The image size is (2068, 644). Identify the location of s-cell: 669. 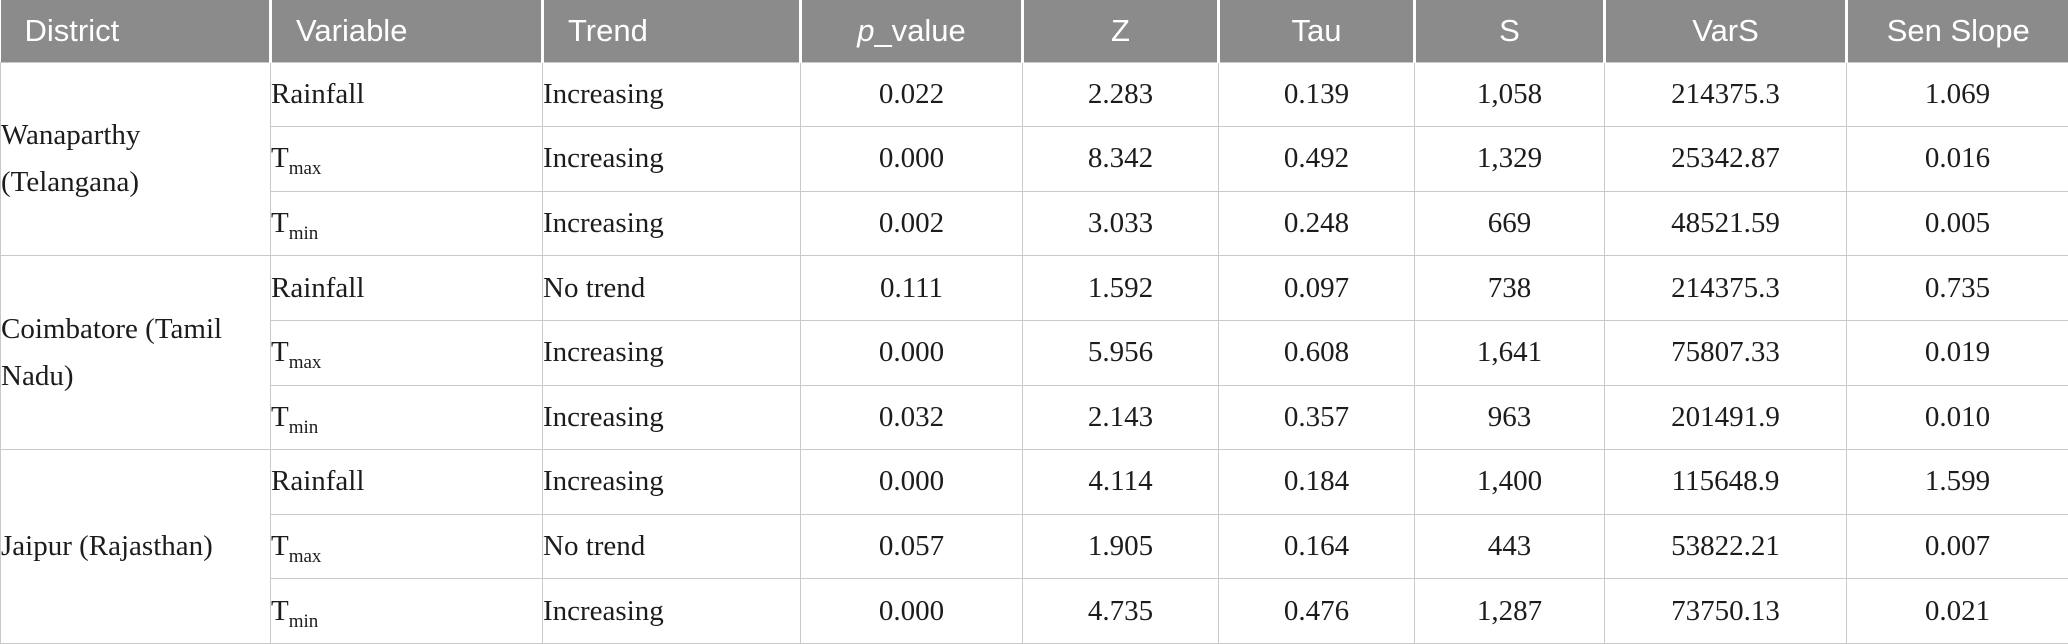
(1509, 223).